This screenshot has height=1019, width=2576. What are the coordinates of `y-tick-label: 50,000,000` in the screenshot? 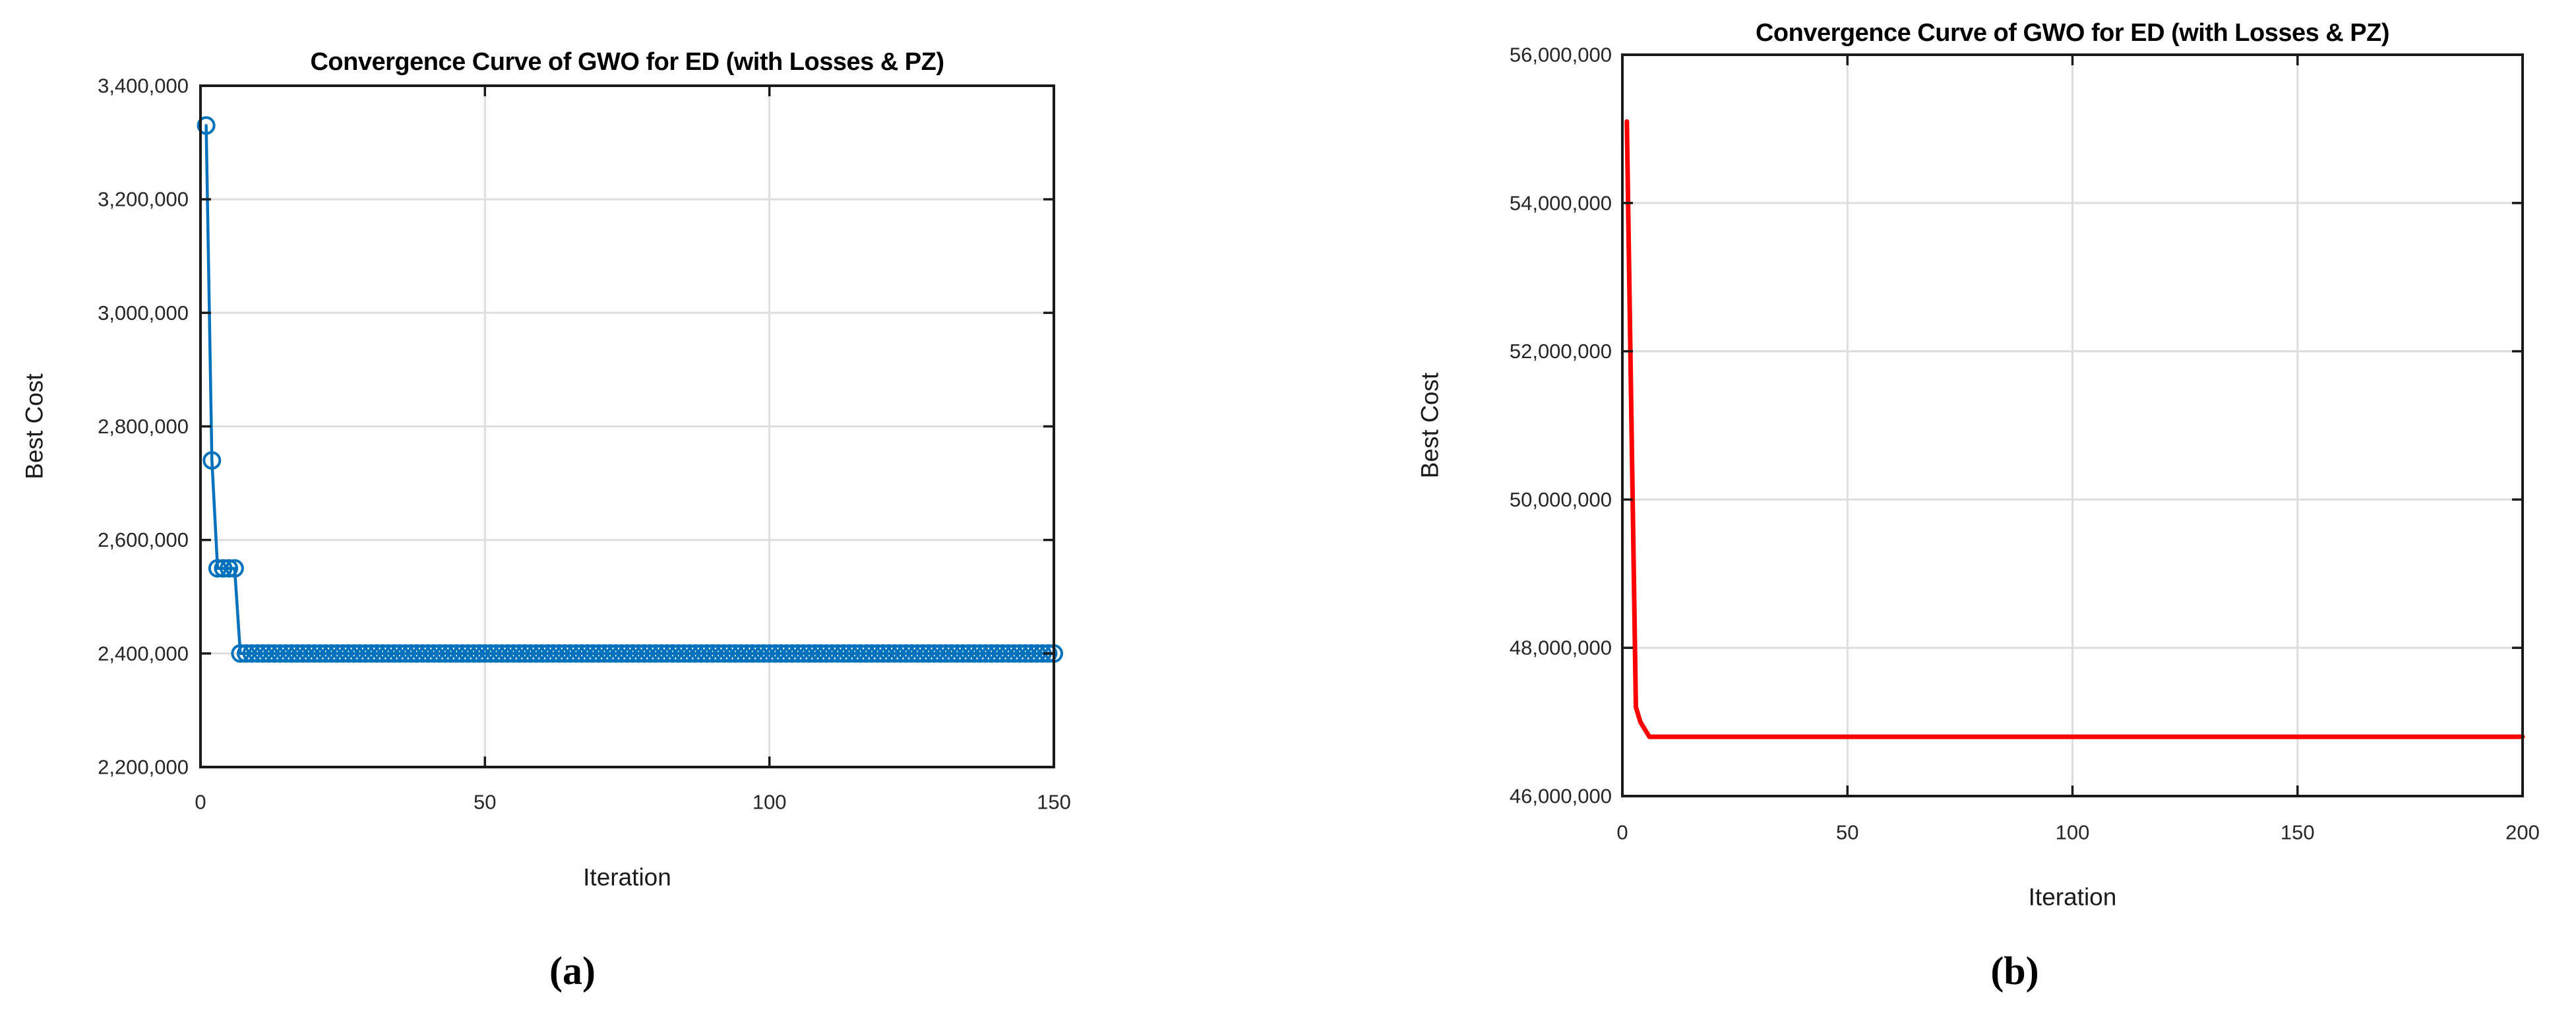 It's located at (1561, 499).